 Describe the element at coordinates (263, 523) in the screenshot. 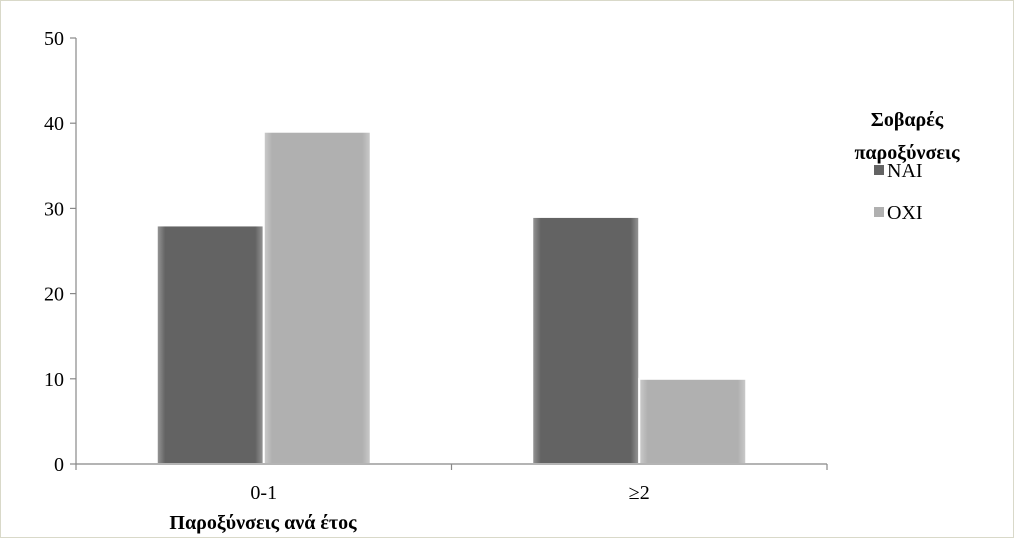

I see `x-axis-title: Παροξύνσεις ανά έτος` at that location.